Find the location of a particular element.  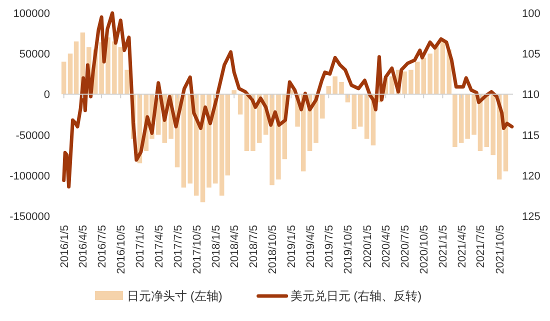

x-tick-label: 2021/1/5 is located at coordinates (444, 246).